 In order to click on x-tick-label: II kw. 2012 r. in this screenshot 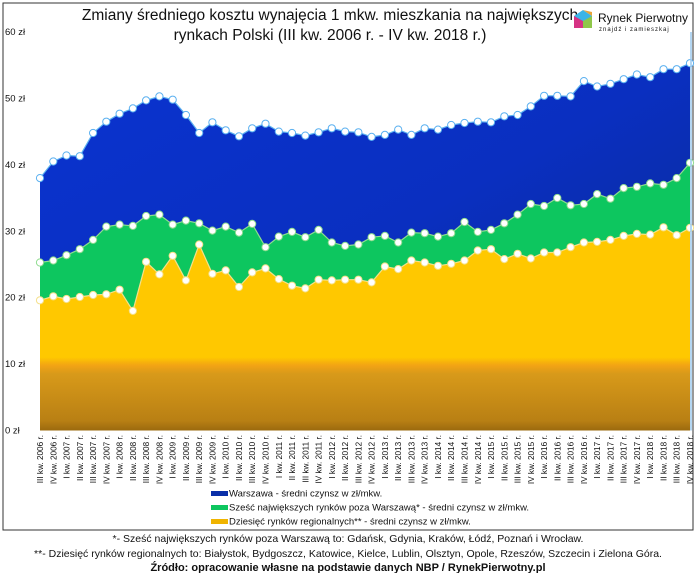, I will do `click(345, 458)`.